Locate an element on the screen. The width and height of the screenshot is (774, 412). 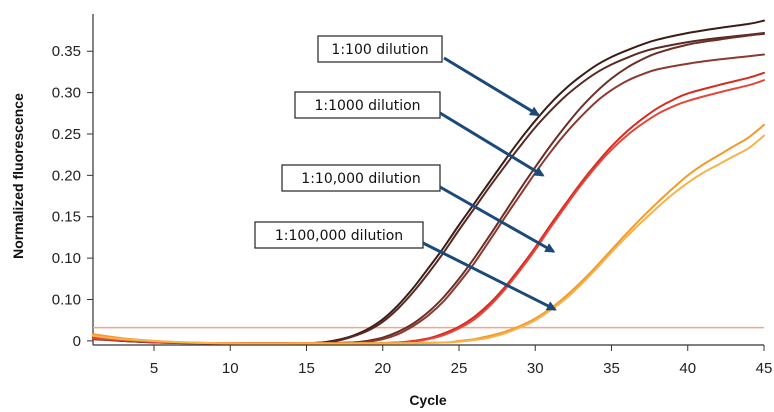
y-tick-label: 0.15 is located at coordinates (66, 217).